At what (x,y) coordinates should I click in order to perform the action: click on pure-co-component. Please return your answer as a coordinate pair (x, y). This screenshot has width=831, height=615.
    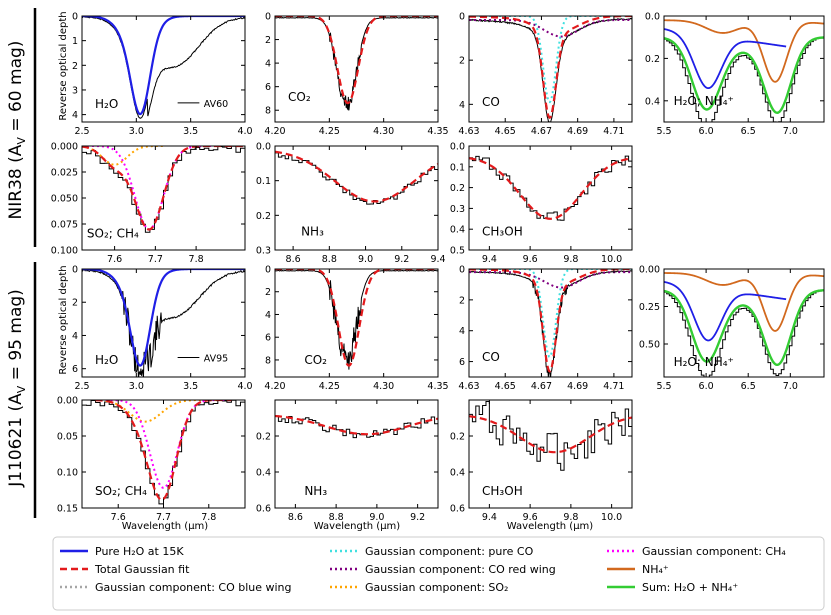
    Looking at the image, I should click on (550, 60).